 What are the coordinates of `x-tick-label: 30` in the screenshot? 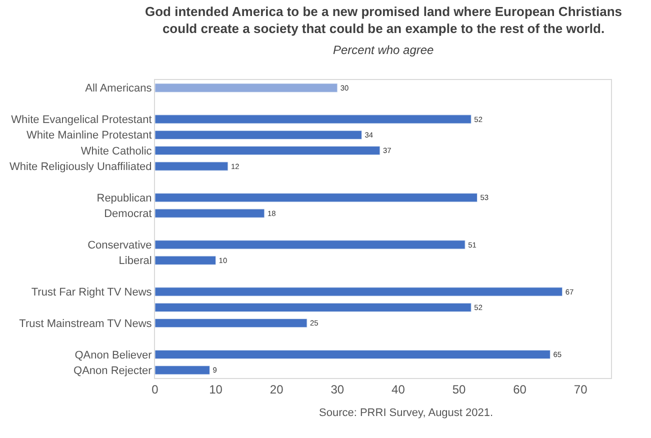 It's located at (337, 389).